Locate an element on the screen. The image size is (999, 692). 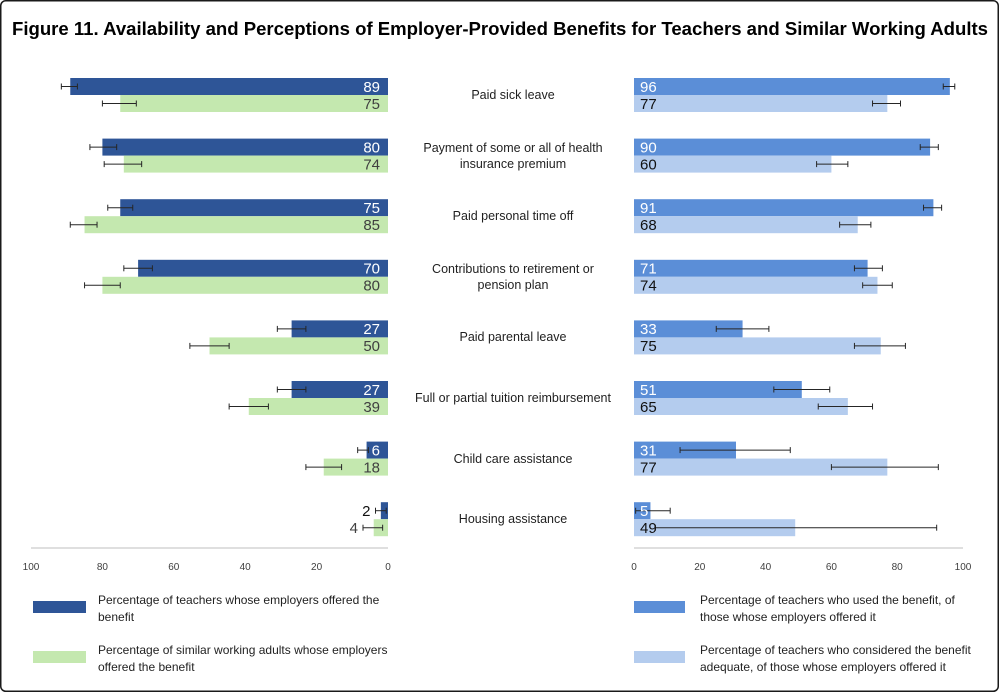
bar-value-label: 60 is located at coordinates (648, 164).